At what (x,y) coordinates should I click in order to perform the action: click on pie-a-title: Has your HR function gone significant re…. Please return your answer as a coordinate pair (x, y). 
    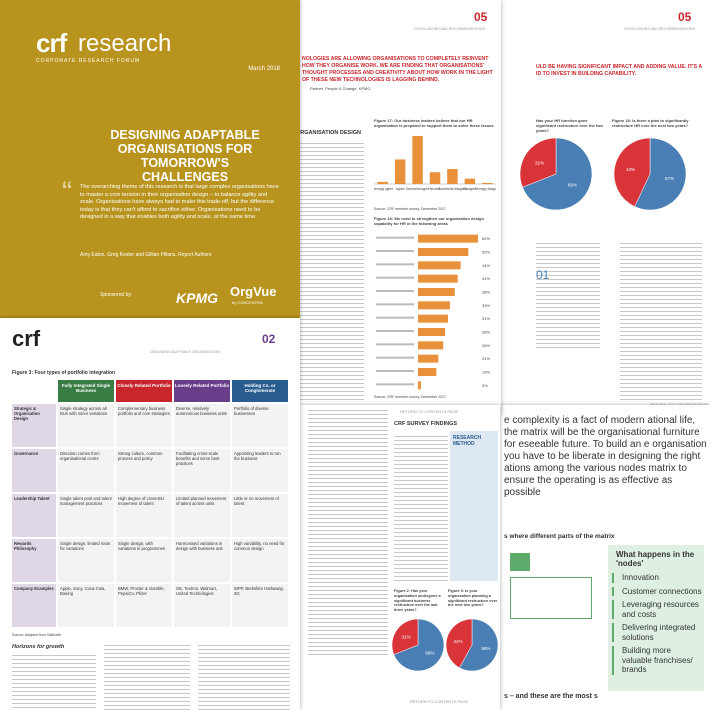
    Looking at the image, I should click on (569, 125).